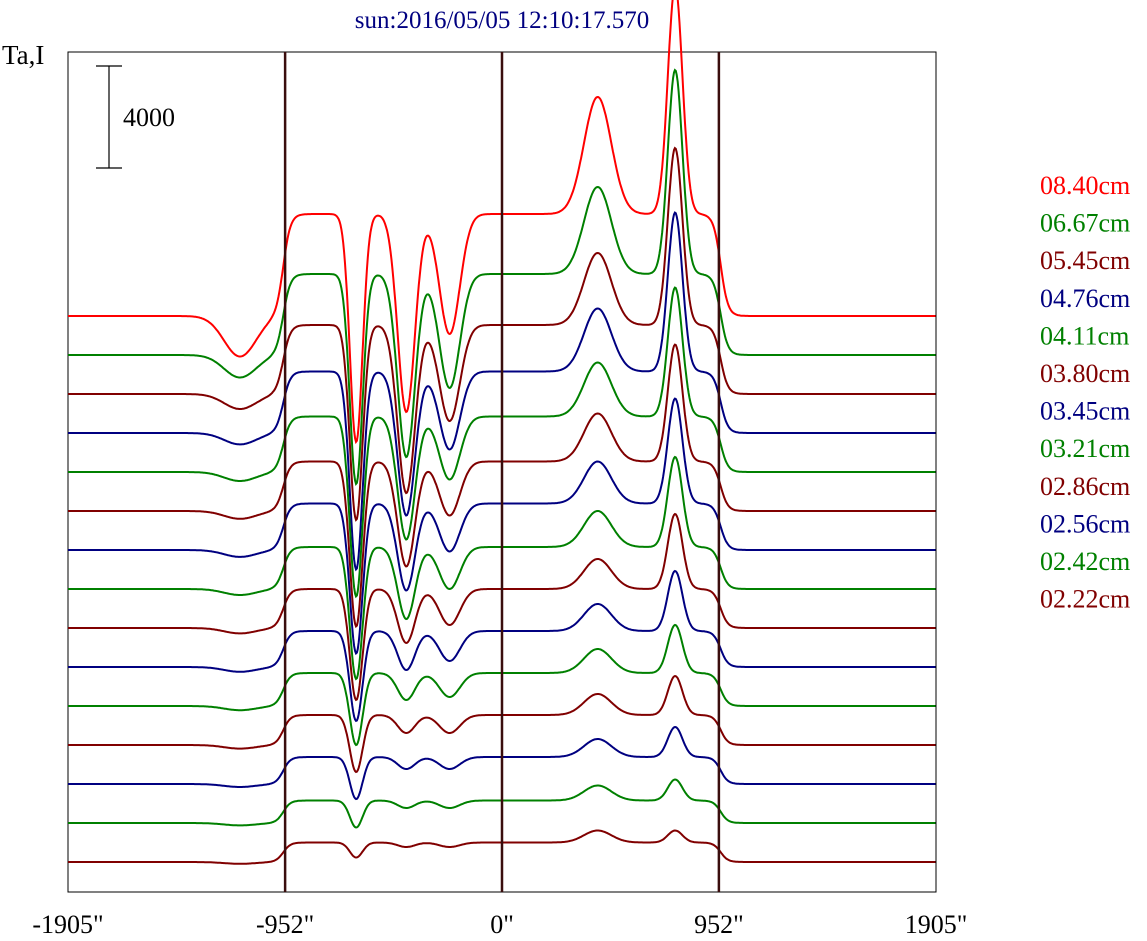  Describe the element at coordinates (23, 55) in the screenshot. I see `y-axis-label: Ta,I` at that location.